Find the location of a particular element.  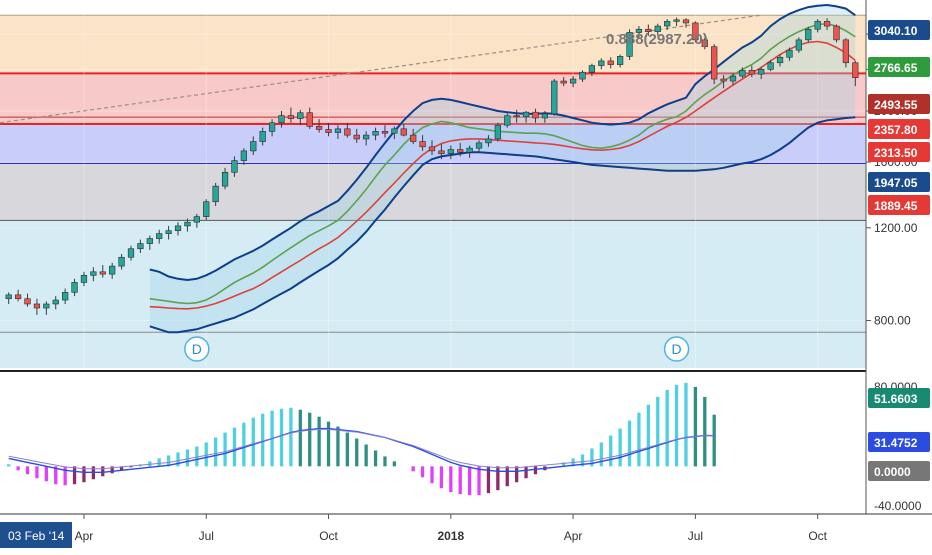

price-tag is located at coordinates (899, 182).